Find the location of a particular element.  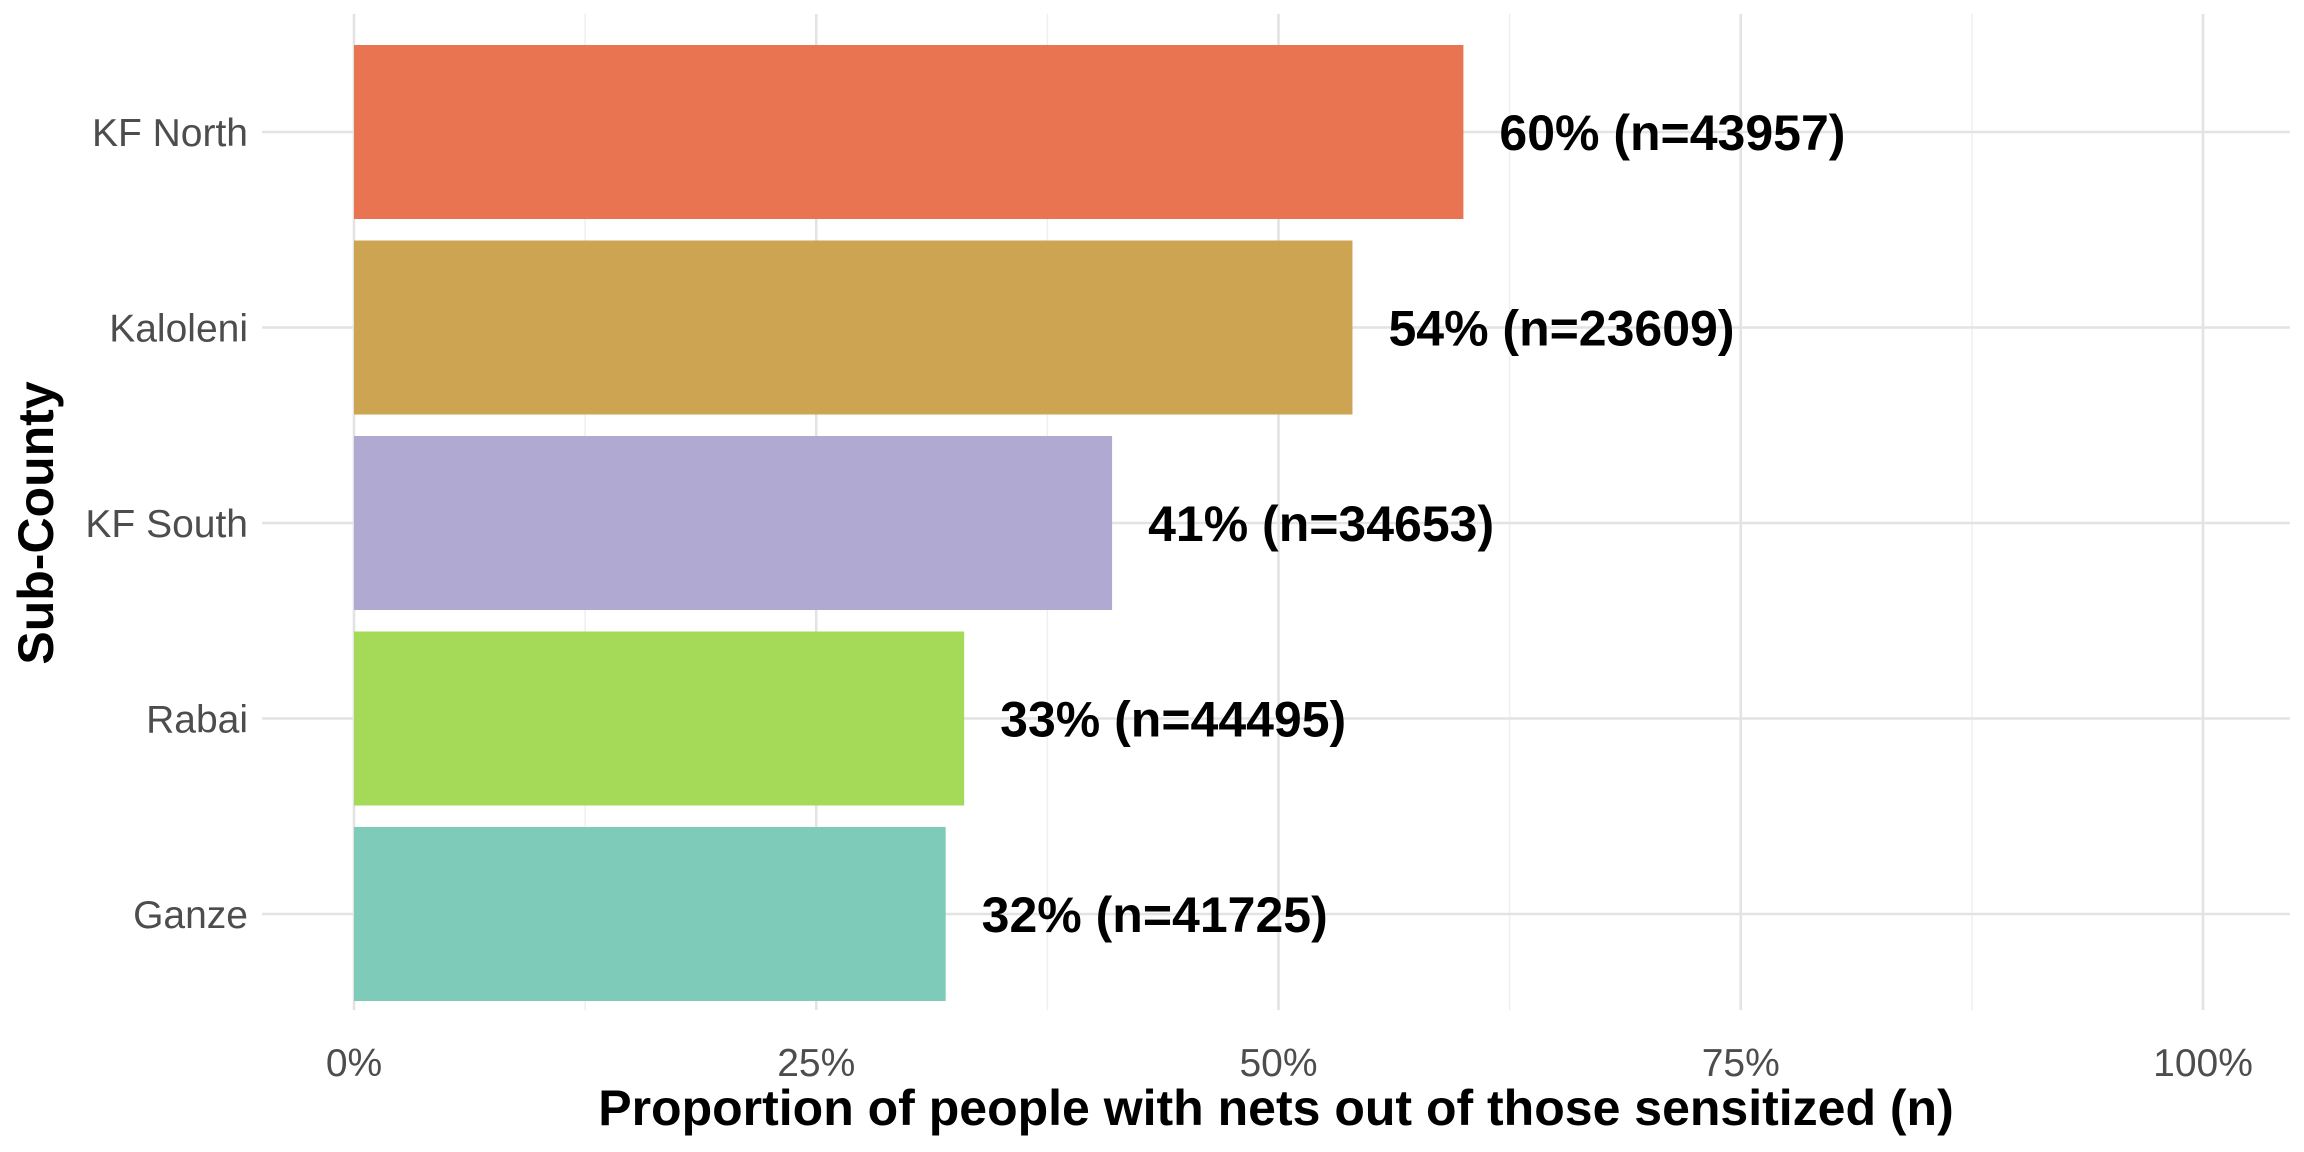

x-tick-label: 0% is located at coordinates (354, 1063).